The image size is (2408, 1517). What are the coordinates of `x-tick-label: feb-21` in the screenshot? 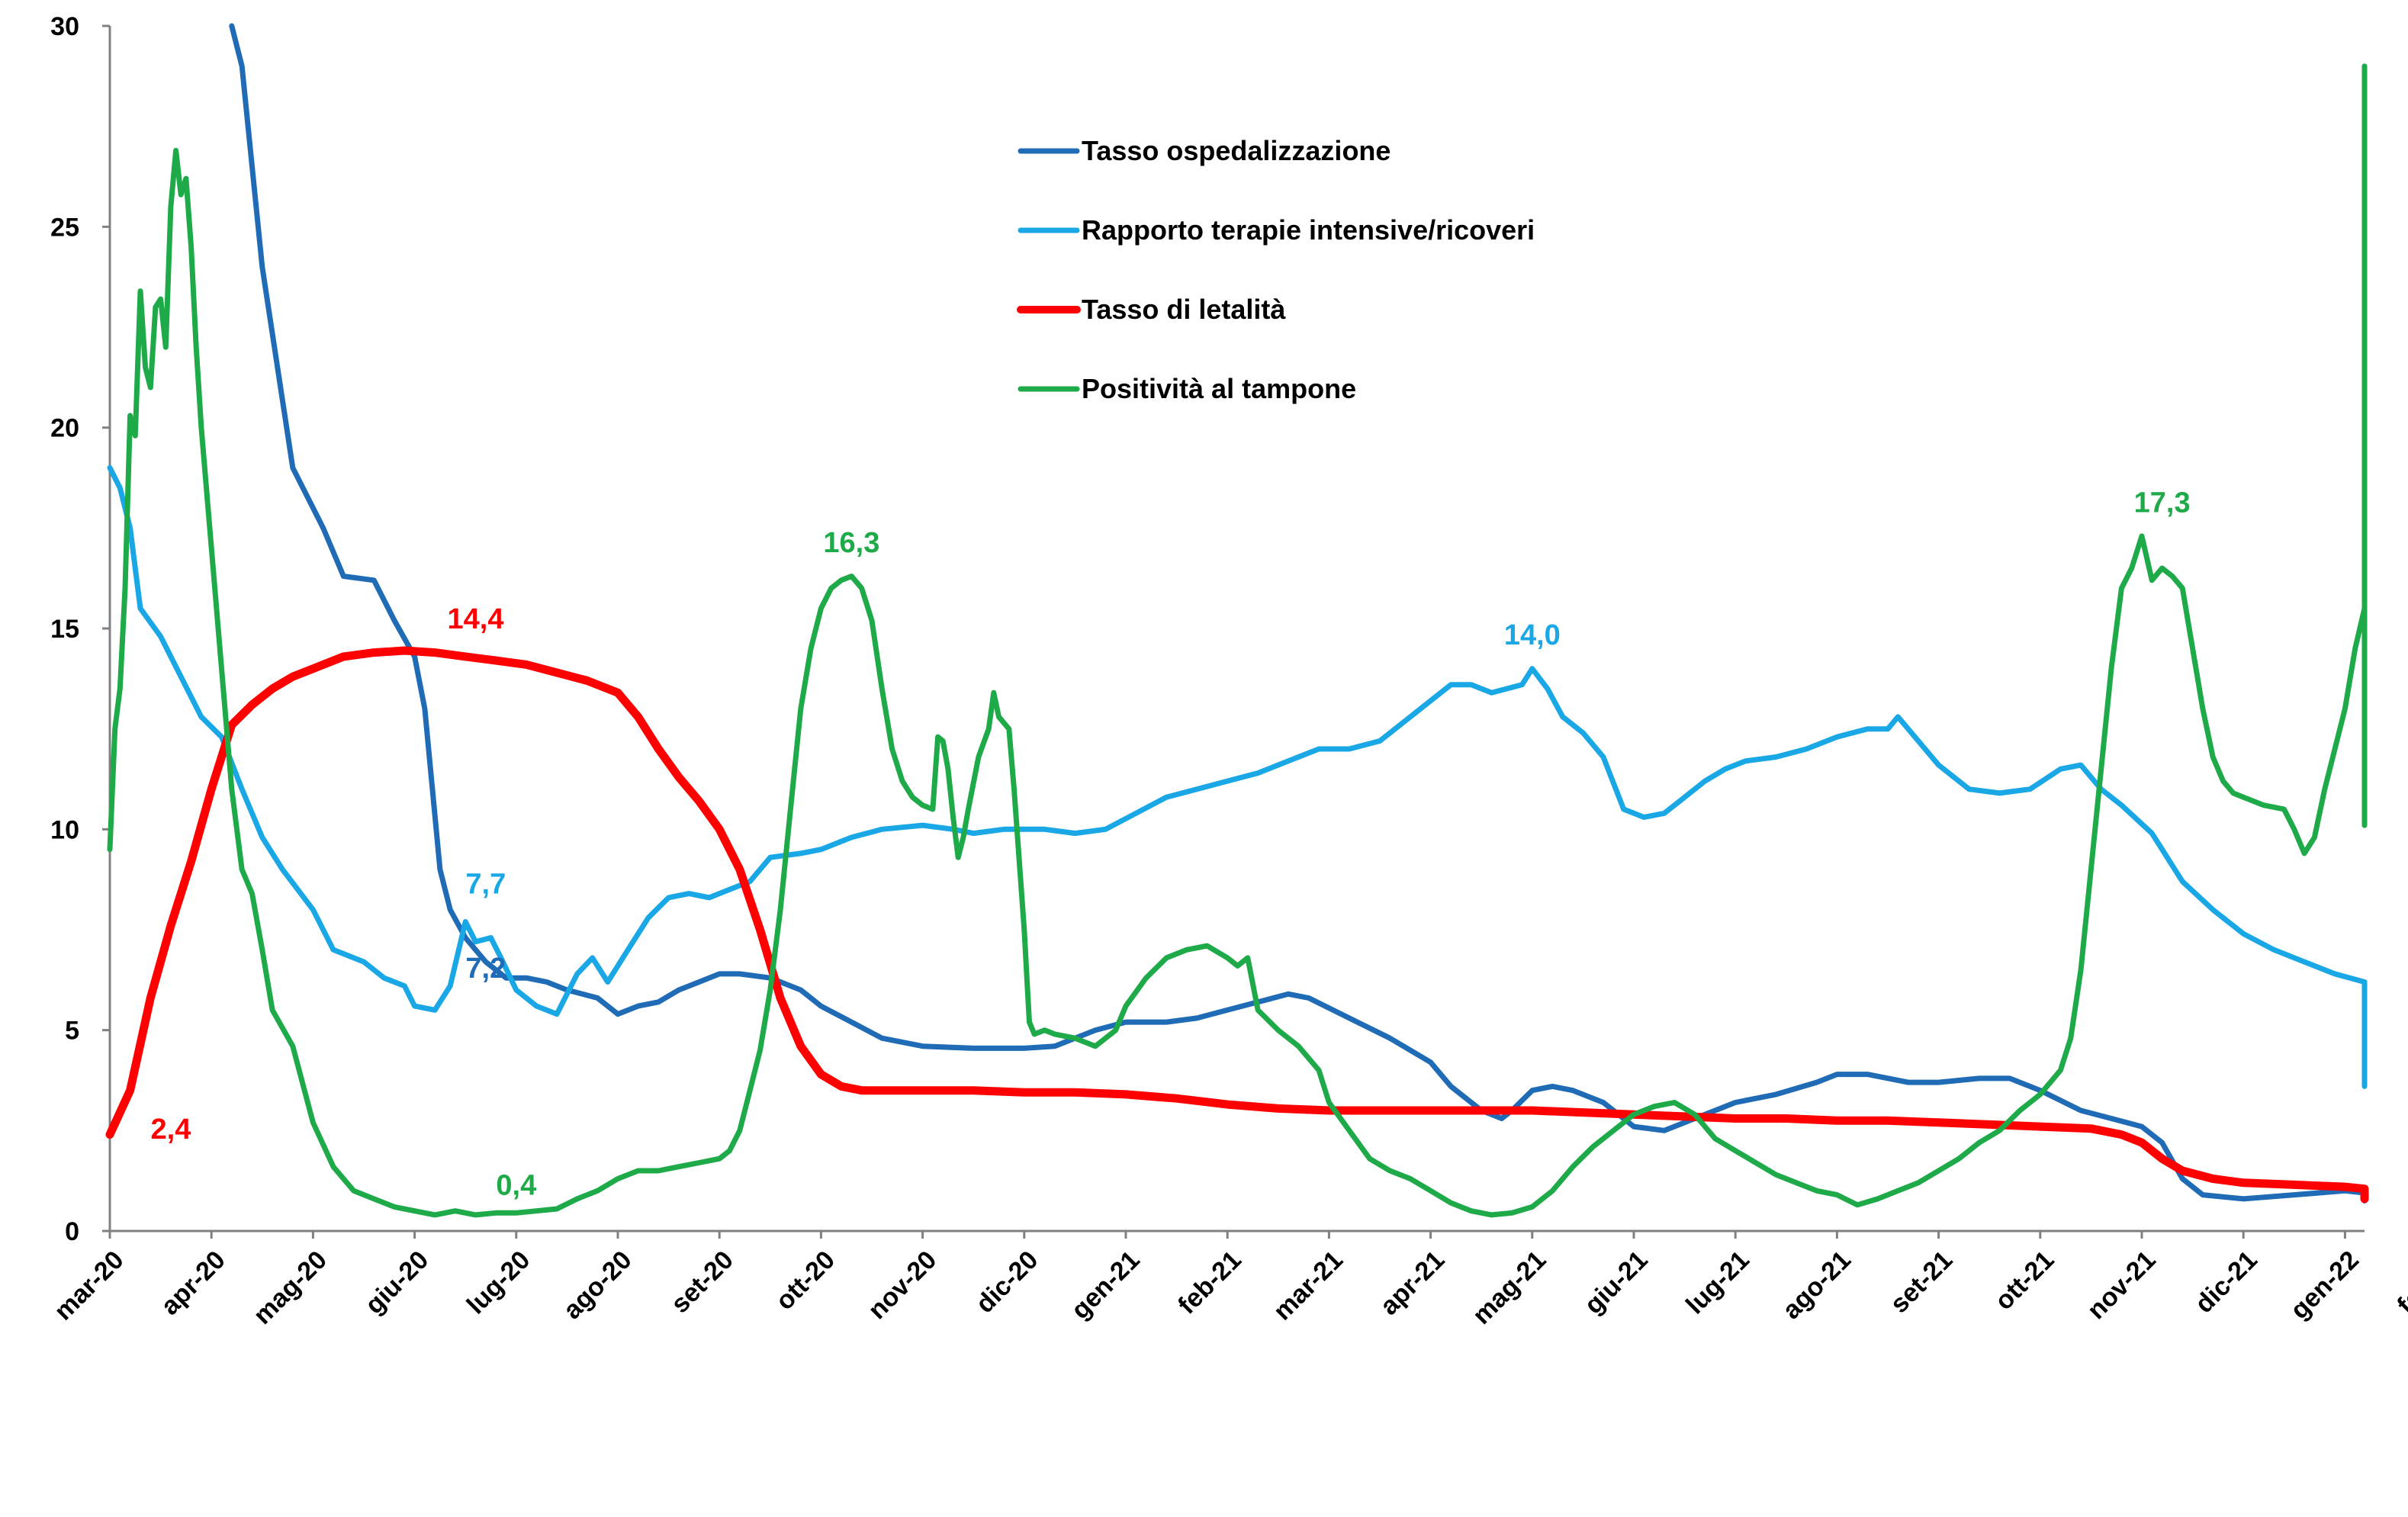 It's located at (1209, 1282).